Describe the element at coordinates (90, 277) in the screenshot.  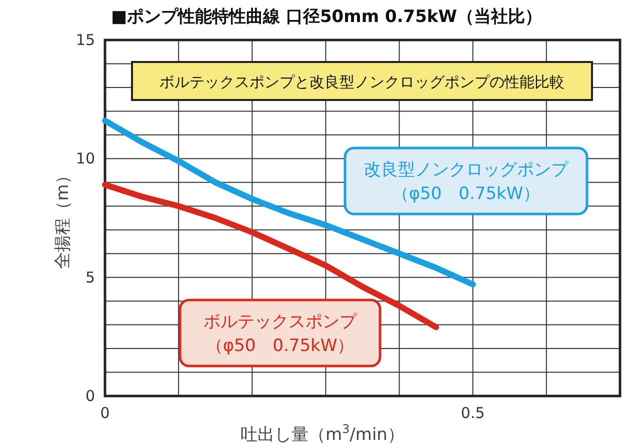
I see `y-tick-label: 5` at that location.